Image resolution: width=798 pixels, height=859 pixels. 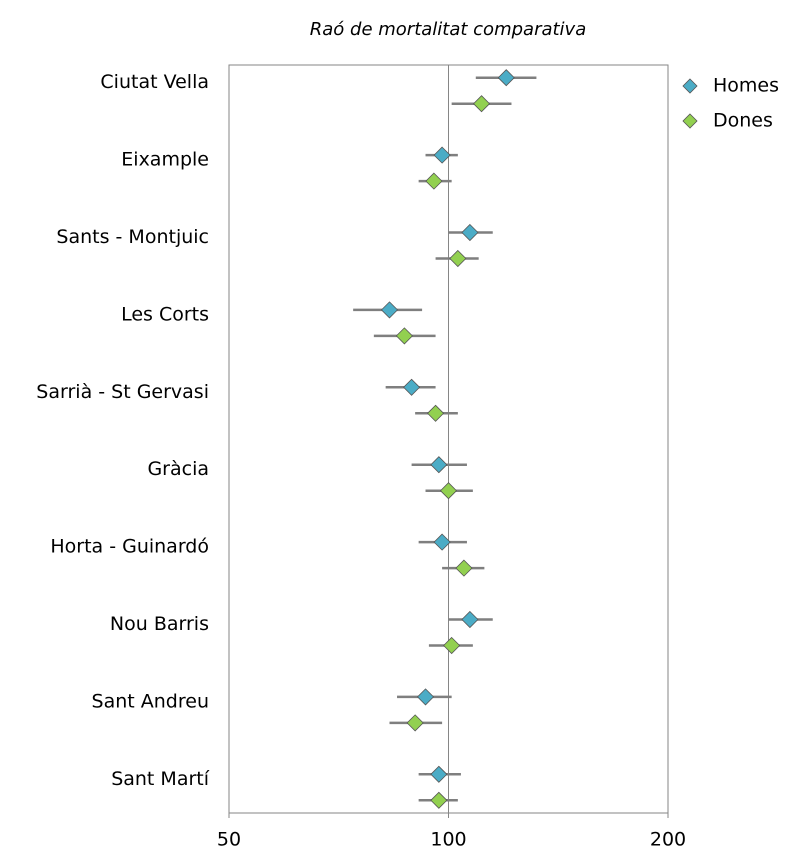 What do you see at coordinates (448, 29) in the screenshot?
I see `chart-title: Raó de mortalitat comparativa` at bounding box center [448, 29].